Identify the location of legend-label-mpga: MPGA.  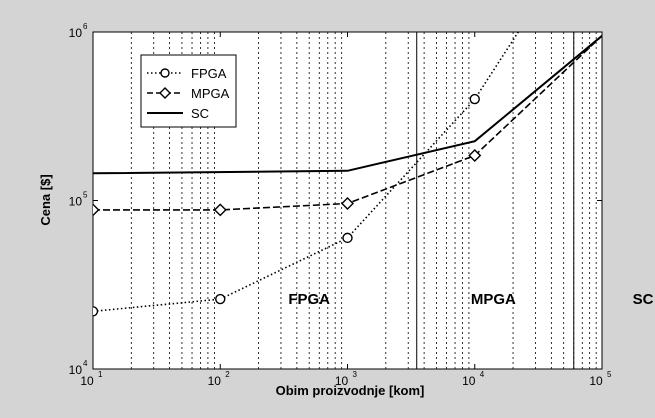
(210, 93).